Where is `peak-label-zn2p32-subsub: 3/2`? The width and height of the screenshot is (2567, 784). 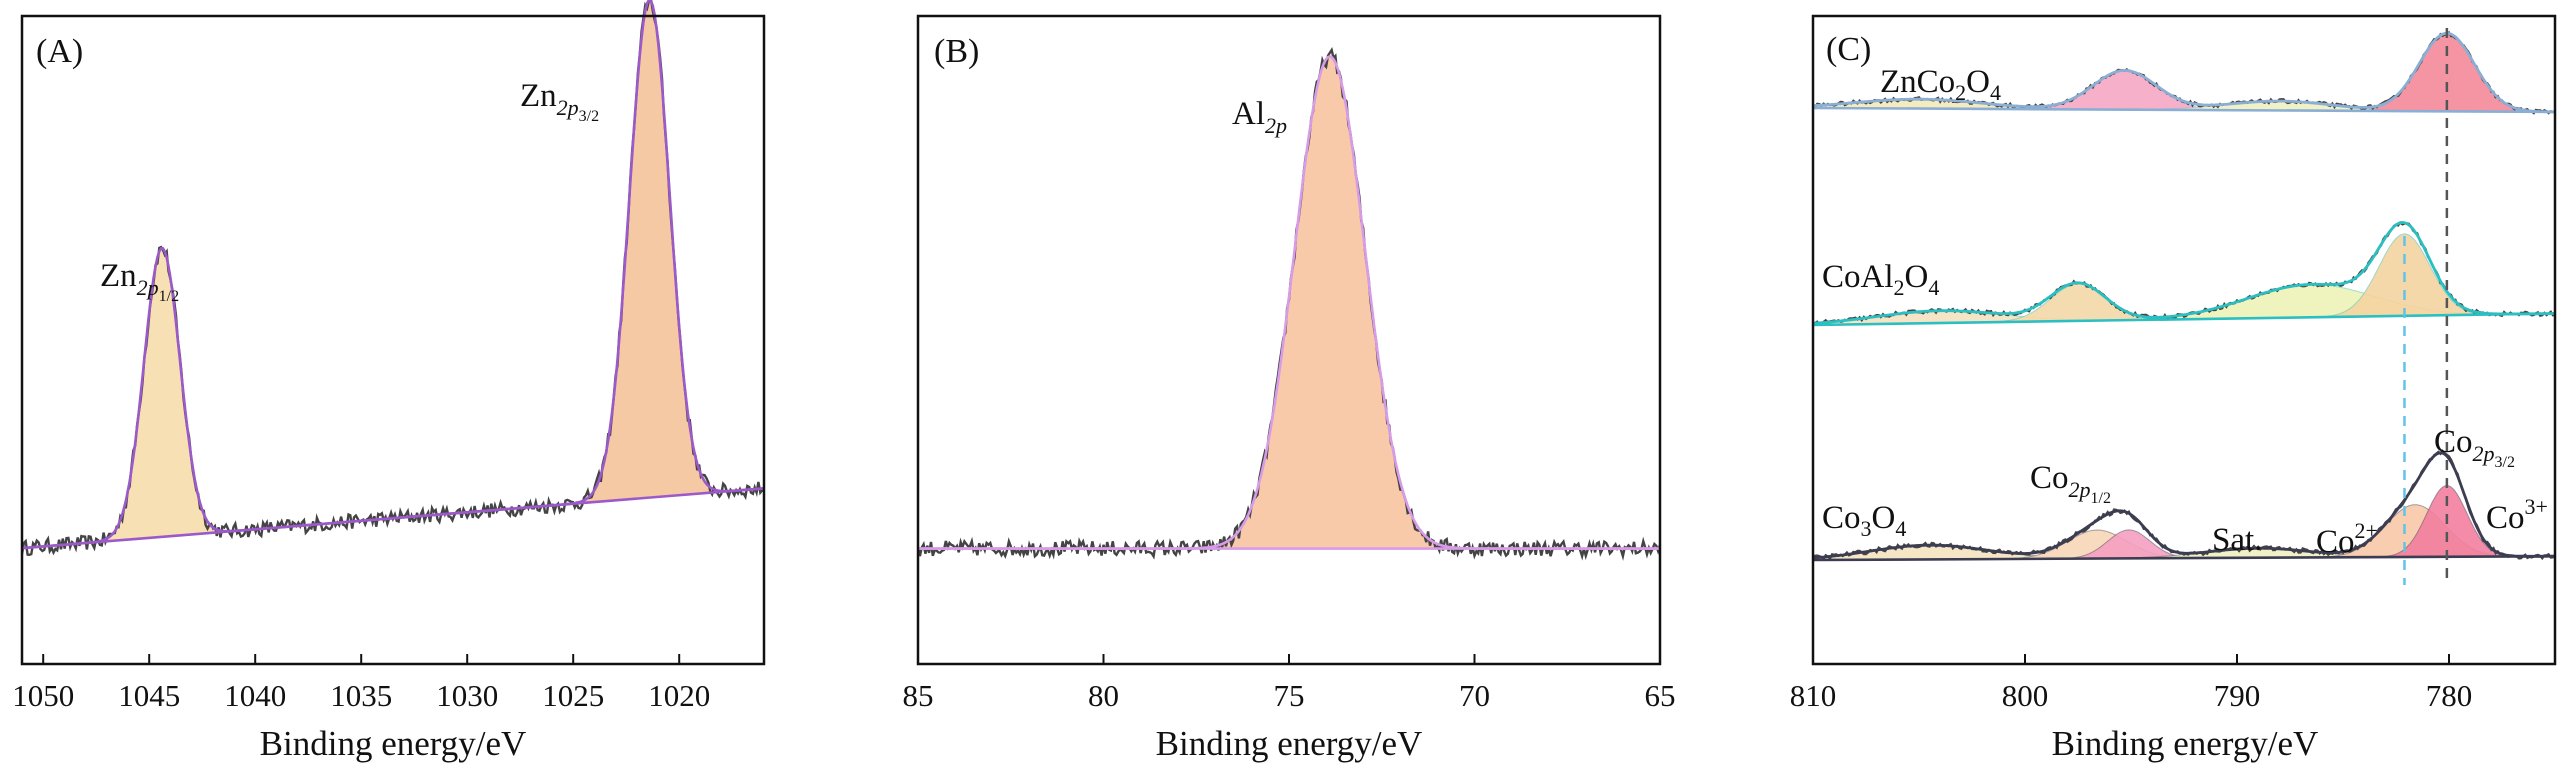
peak-label-zn2p32-subsub: 3/2 is located at coordinates (589, 116).